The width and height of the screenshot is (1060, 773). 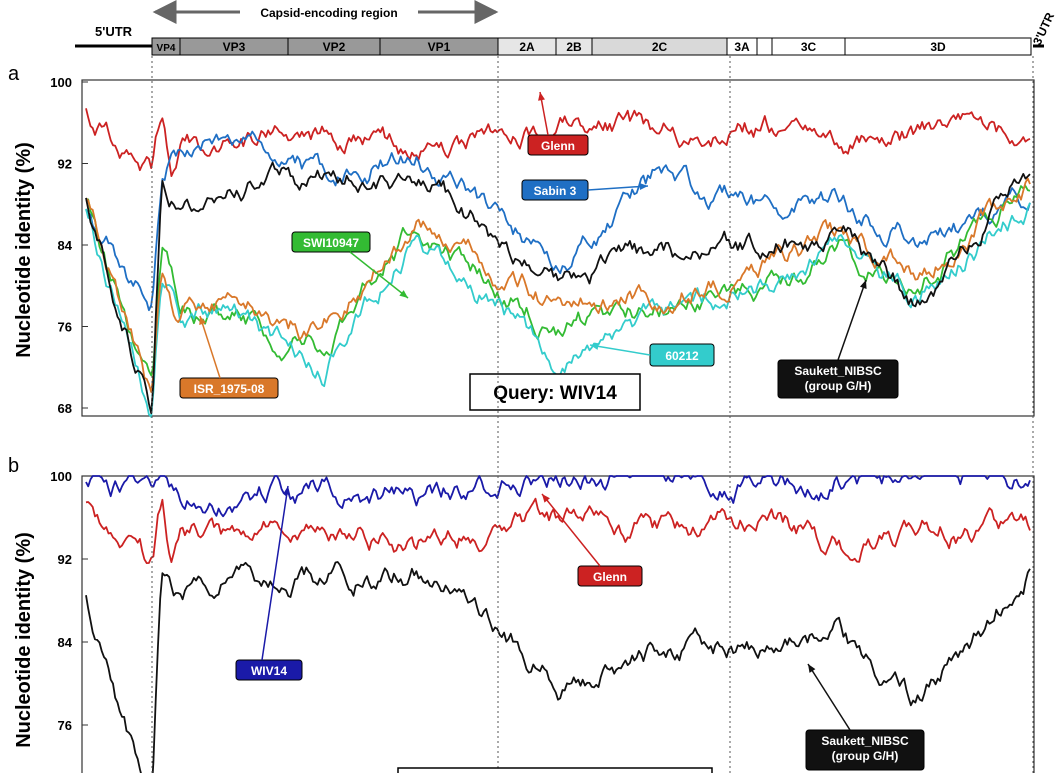 What do you see at coordinates (594, 346) in the screenshot?
I see `c60212-pointer-head` at bounding box center [594, 346].